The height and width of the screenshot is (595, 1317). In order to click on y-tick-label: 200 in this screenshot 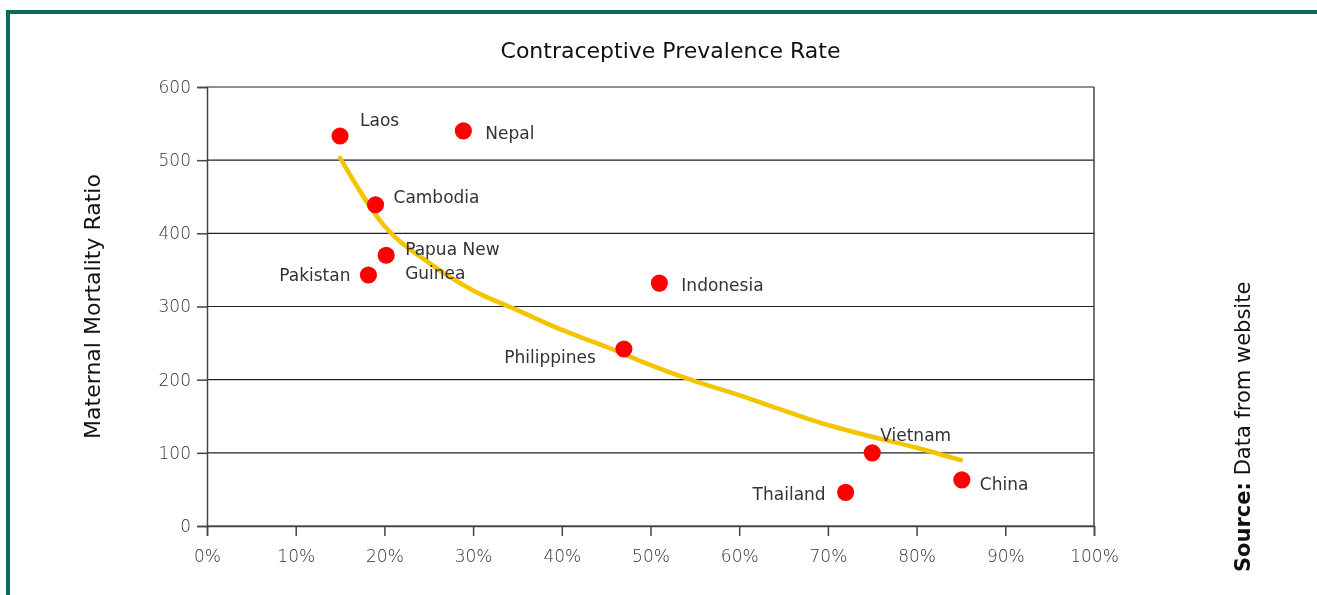, I will do `click(174, 379)`.